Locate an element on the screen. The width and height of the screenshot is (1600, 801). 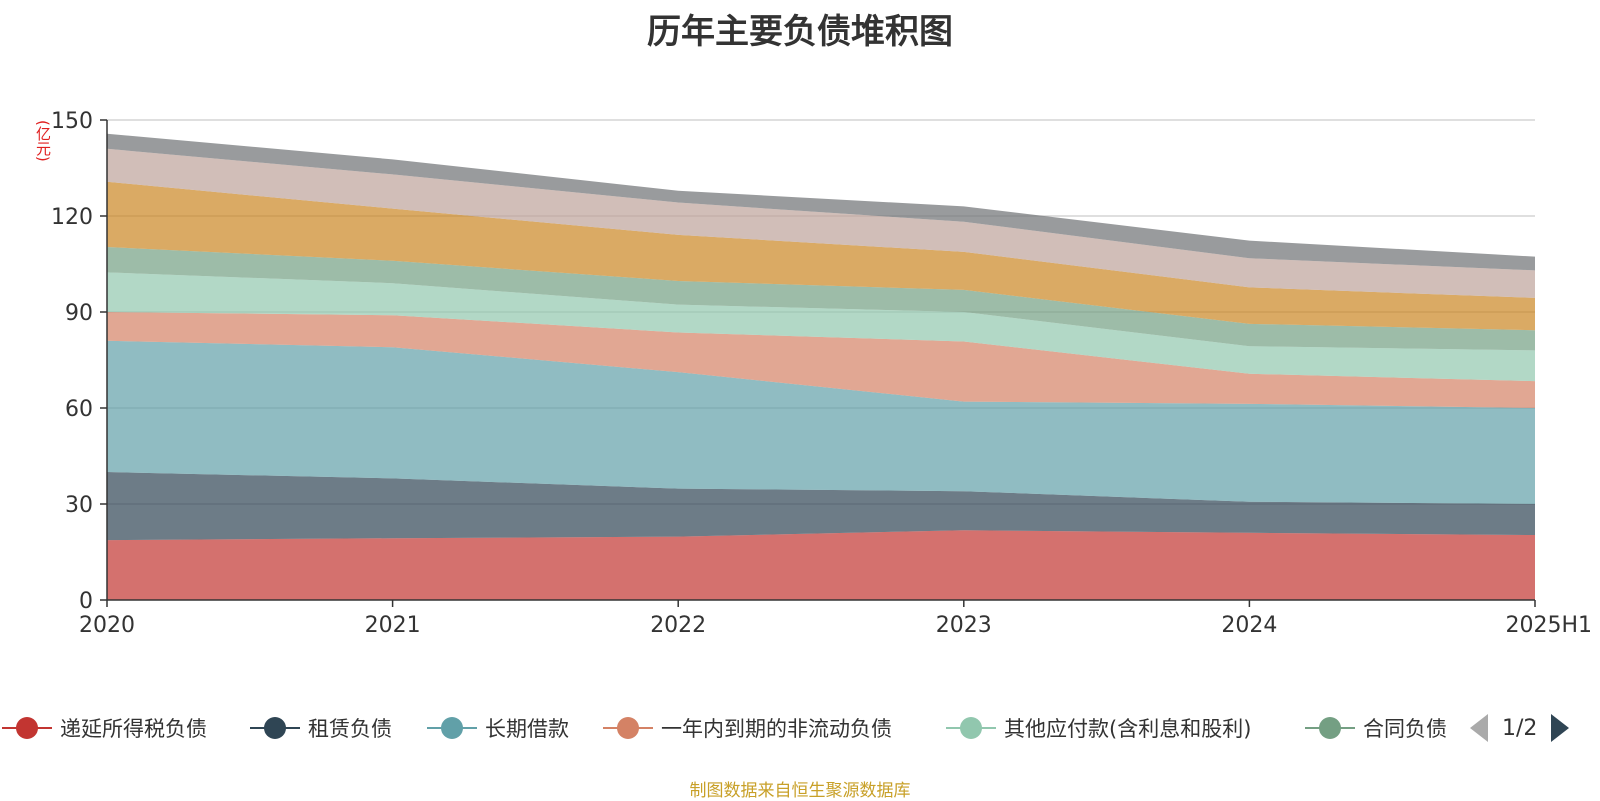
y-tick-label: 120 is located at coordinates (72, 217).